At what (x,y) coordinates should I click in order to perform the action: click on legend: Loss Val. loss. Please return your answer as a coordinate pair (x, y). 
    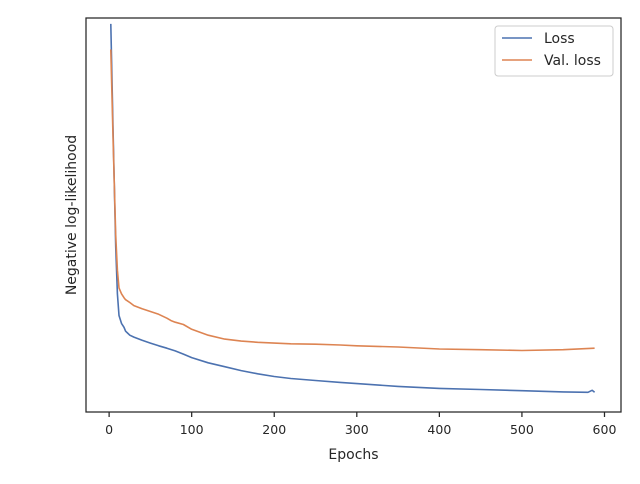
    Looking at the image, I should click on (554, 51).